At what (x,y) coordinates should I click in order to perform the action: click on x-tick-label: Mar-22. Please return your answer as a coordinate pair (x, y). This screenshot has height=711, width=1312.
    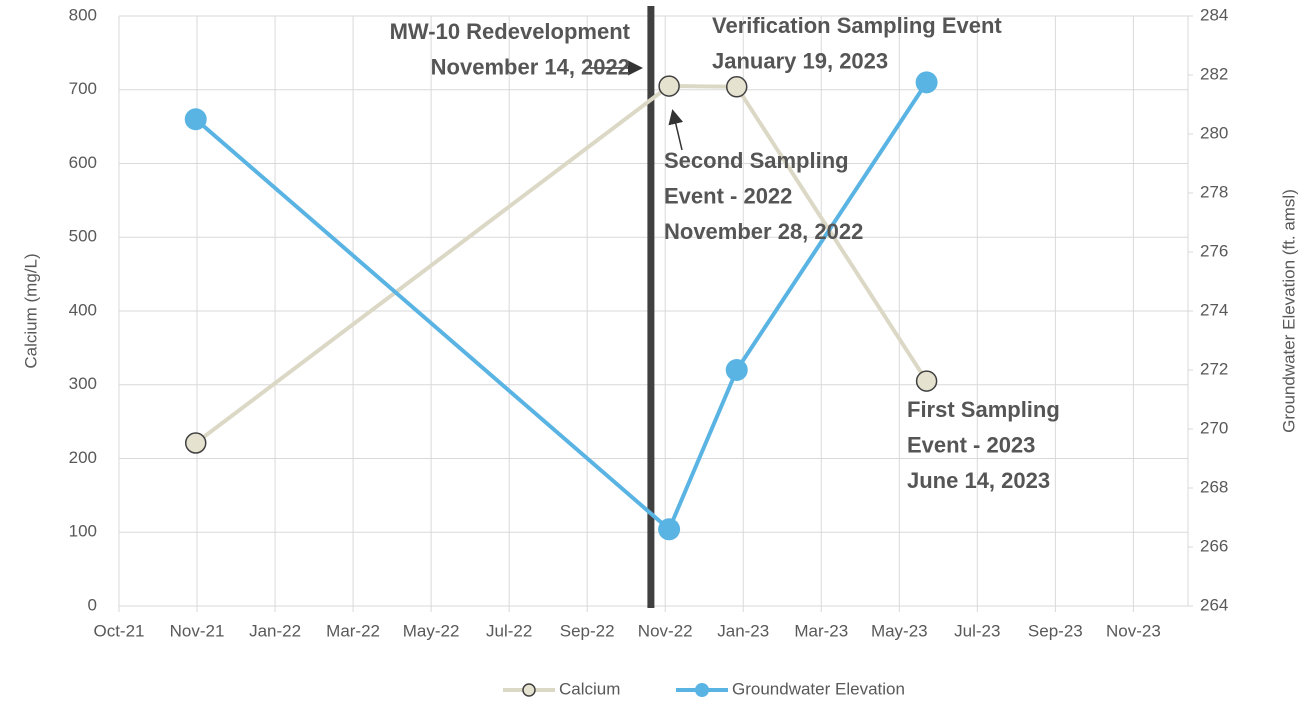
    Looking at the image, I should click on (353, 630).